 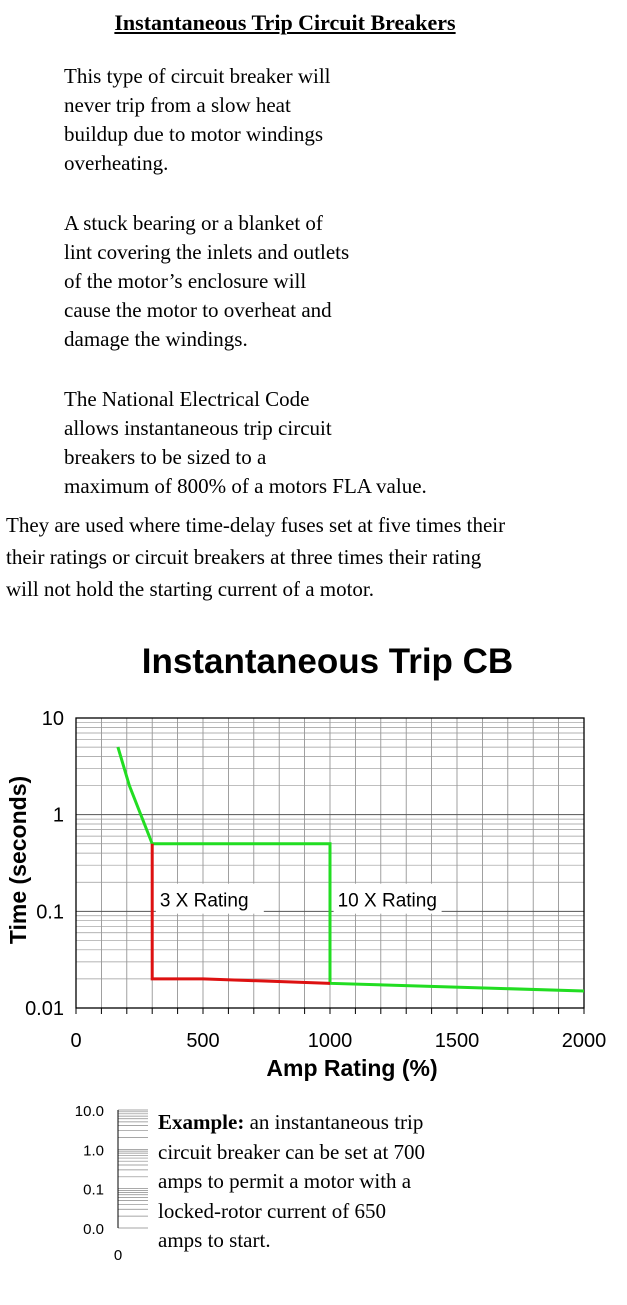 I want to click on x-tick-label: 1000, so click(x=330, y=1041).